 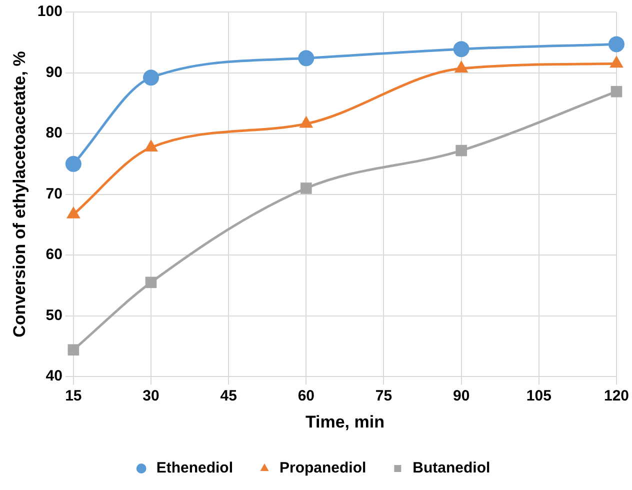 I want to click on x-tick-label: 105, so click(x=539, y=396).